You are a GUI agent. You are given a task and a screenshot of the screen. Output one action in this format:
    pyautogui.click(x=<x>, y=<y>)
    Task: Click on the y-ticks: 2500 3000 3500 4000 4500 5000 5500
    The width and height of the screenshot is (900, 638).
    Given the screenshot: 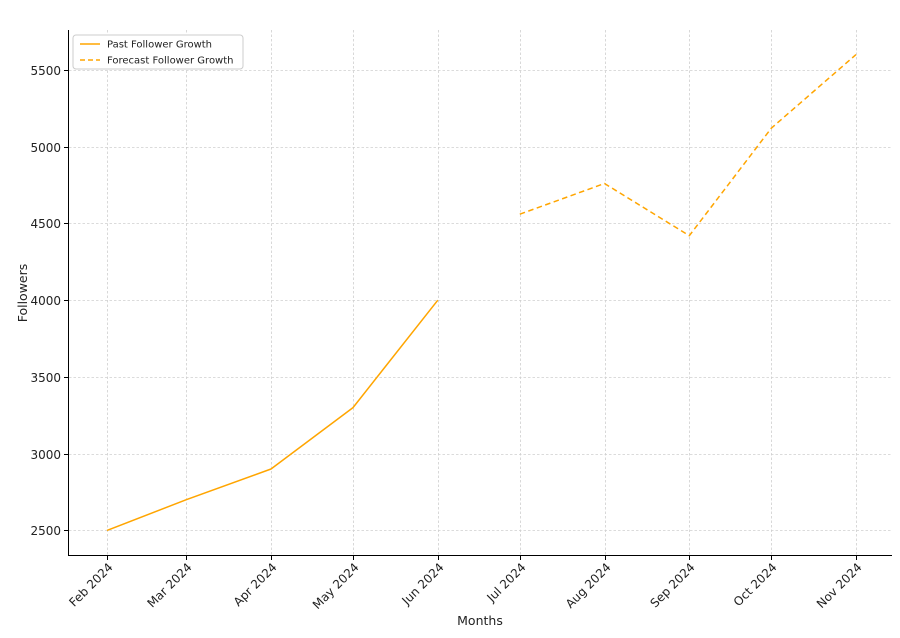 What is the action you would take?
    pyautogui.click(x=49, y=301)
    